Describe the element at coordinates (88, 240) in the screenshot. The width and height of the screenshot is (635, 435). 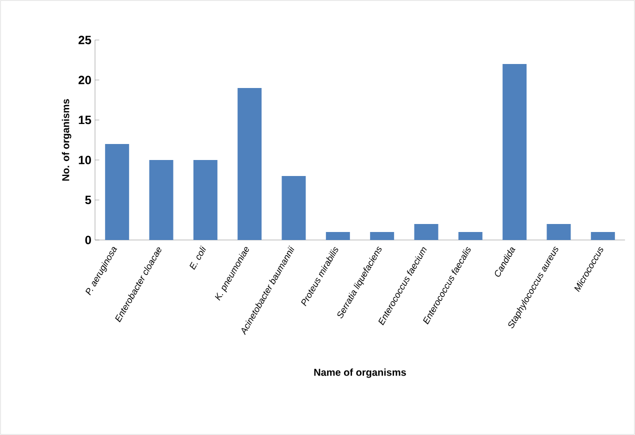
I see `y-tick-label: 0` at that location.